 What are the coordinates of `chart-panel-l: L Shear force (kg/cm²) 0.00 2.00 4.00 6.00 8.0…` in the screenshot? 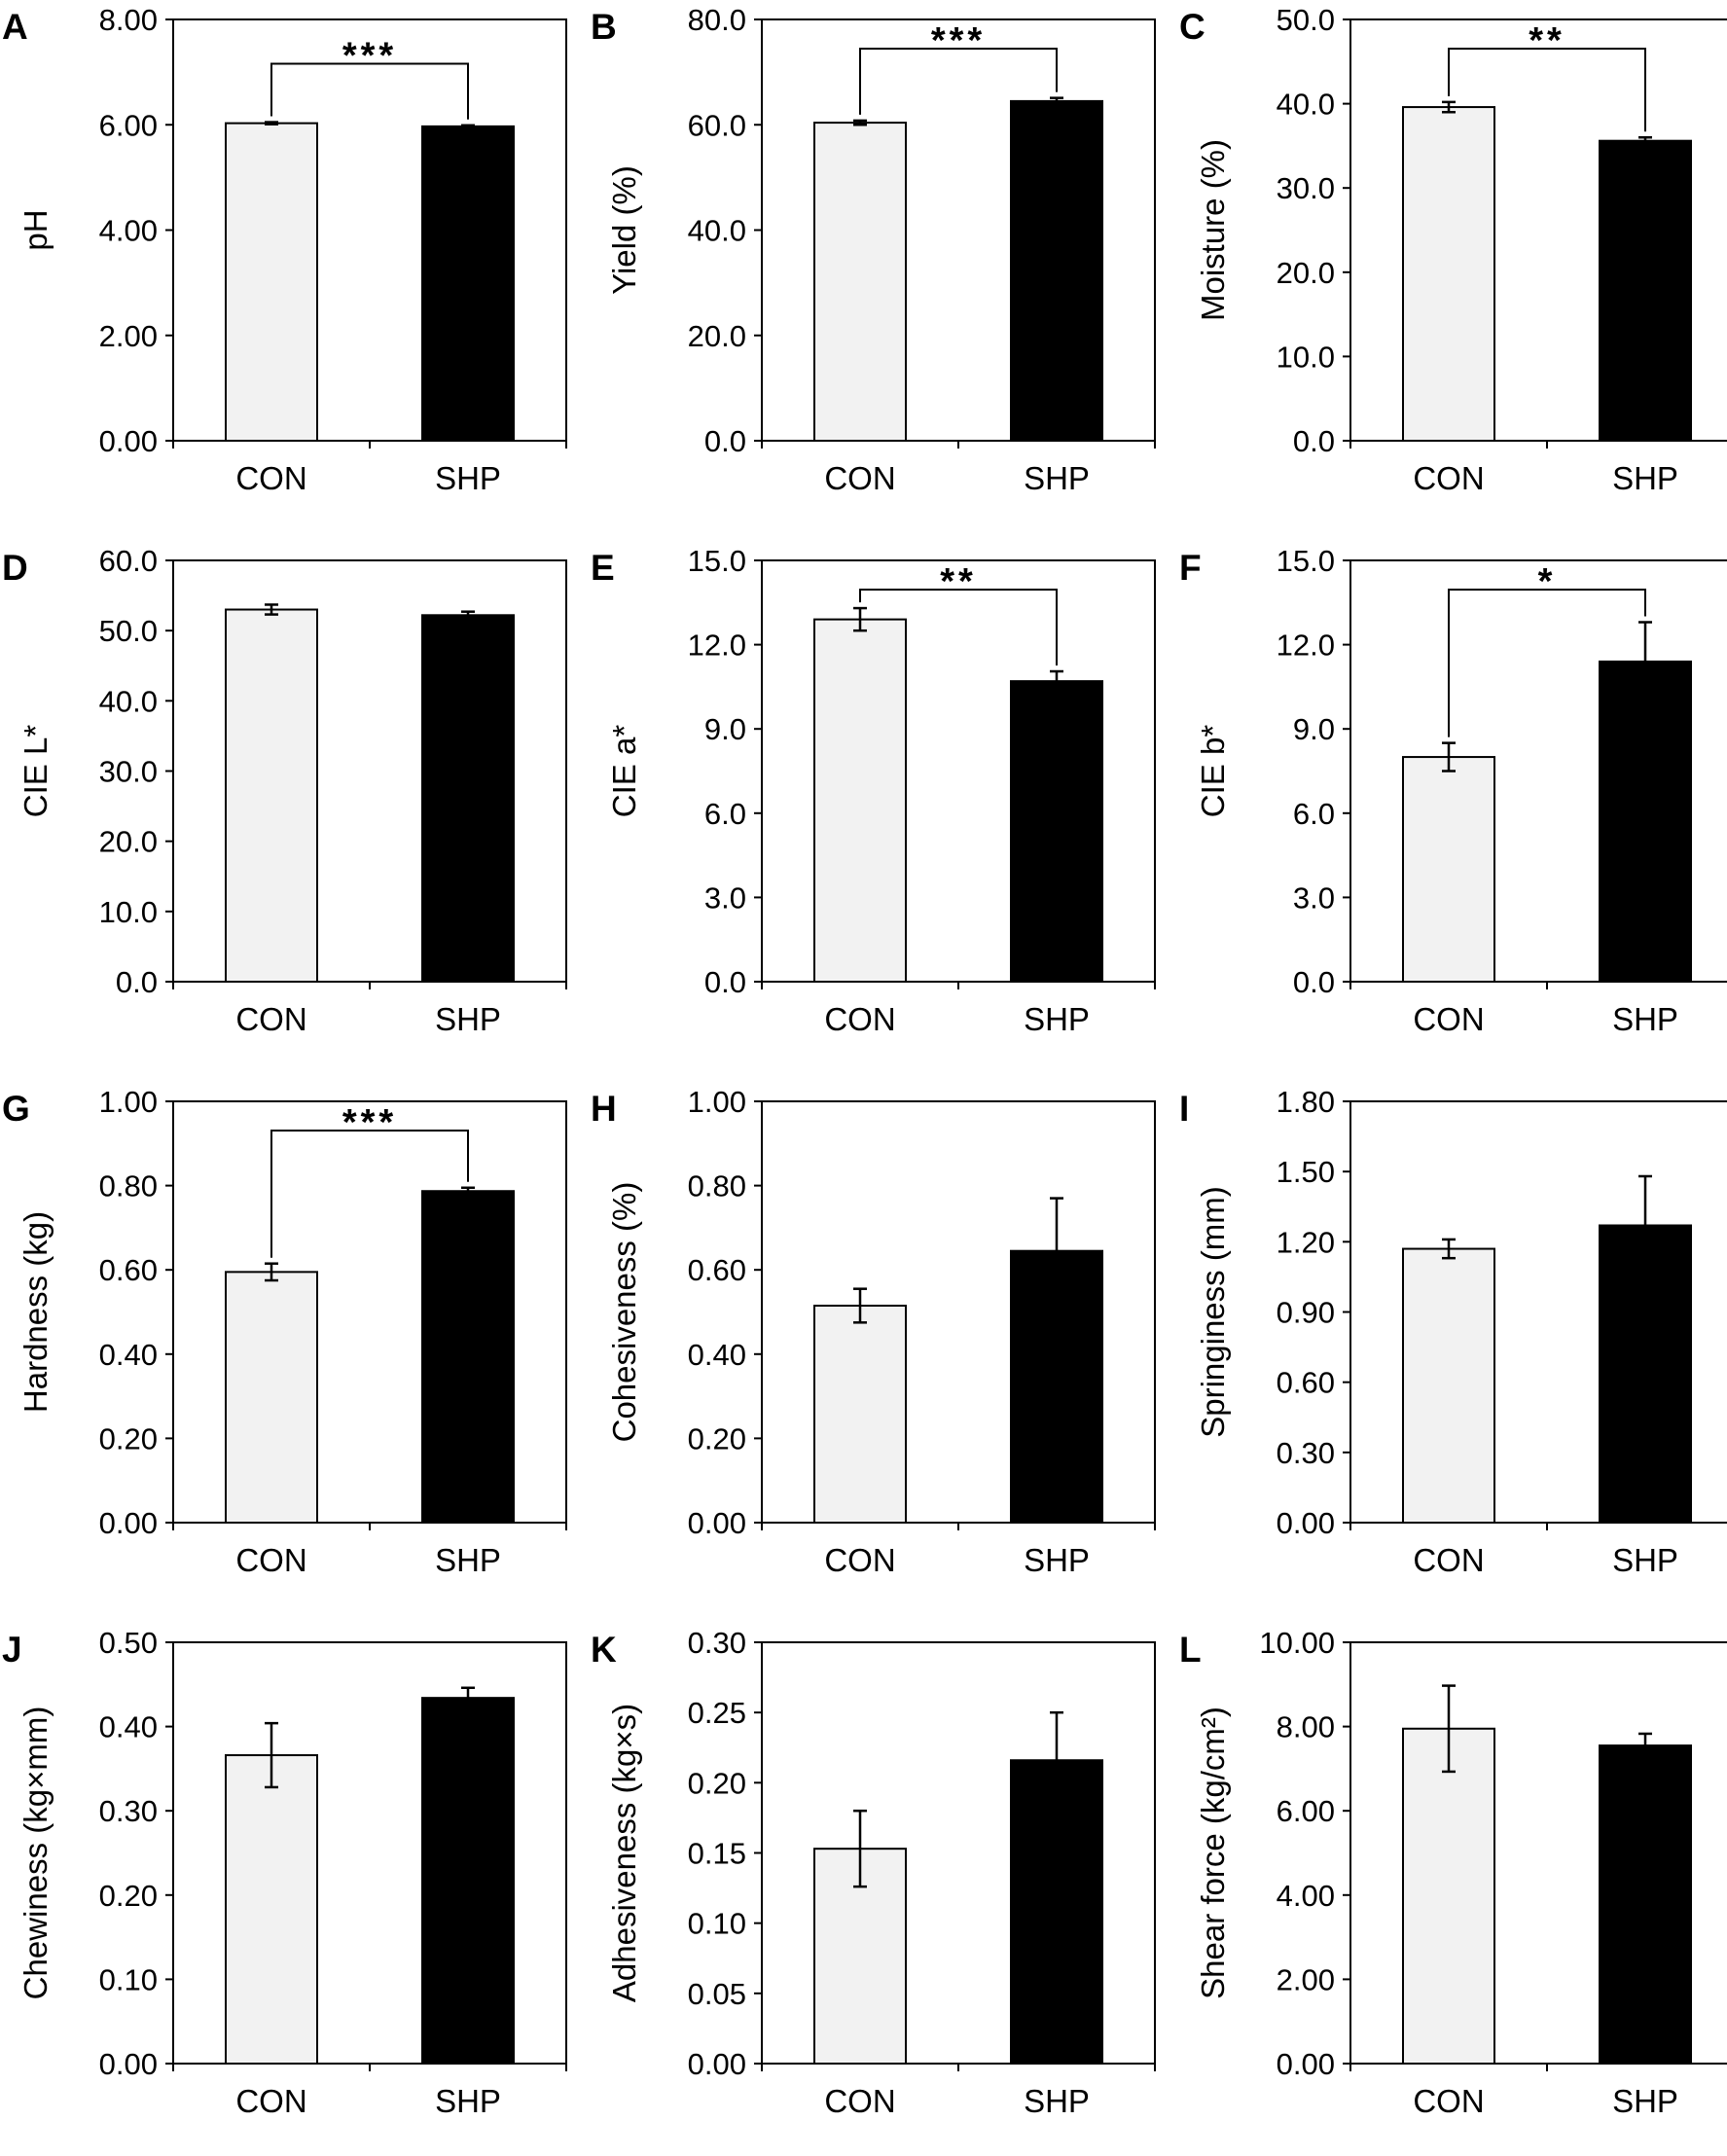 It's located at (1453, 1872).